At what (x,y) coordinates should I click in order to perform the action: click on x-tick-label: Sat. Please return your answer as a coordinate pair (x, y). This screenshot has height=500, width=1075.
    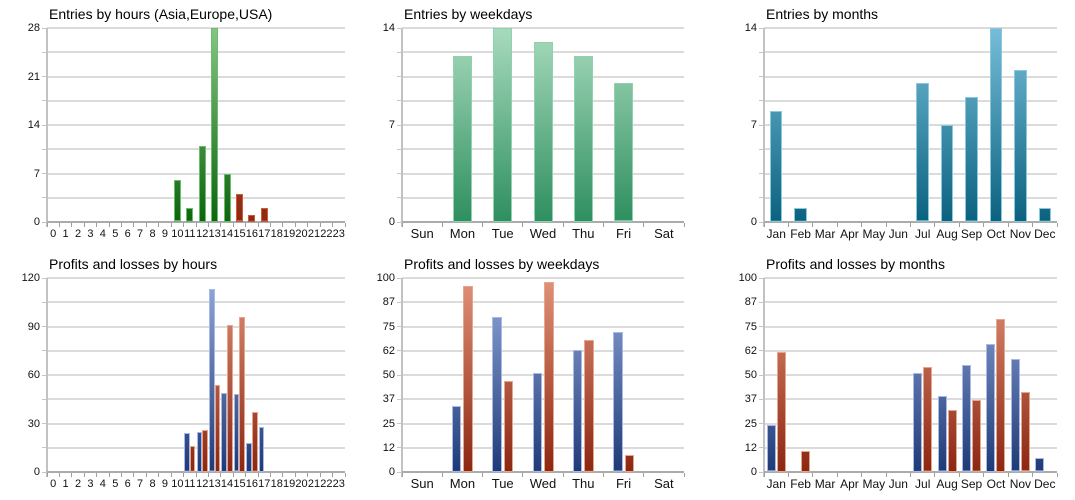
    Looking at the image, I should click on (664, 233).